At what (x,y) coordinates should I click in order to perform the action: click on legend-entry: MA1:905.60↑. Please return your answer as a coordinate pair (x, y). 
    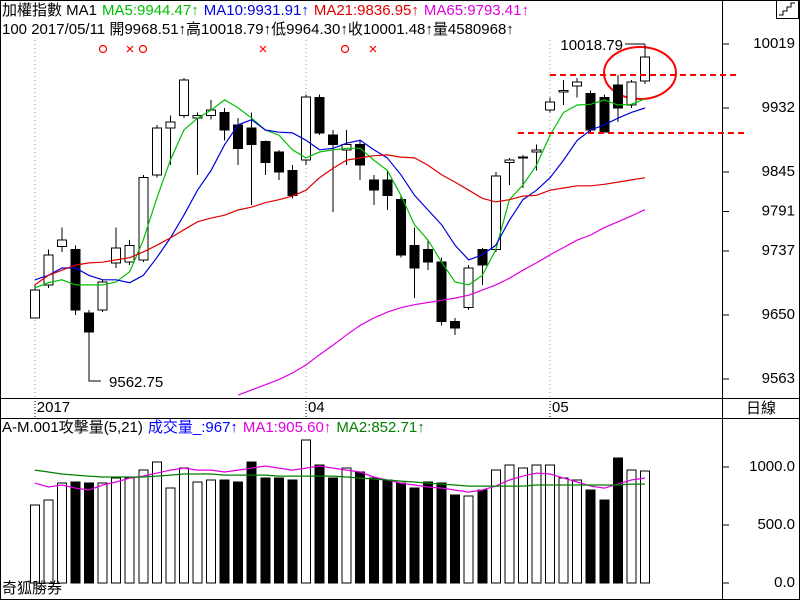
    Looking at the image, I should click on (287, 427).